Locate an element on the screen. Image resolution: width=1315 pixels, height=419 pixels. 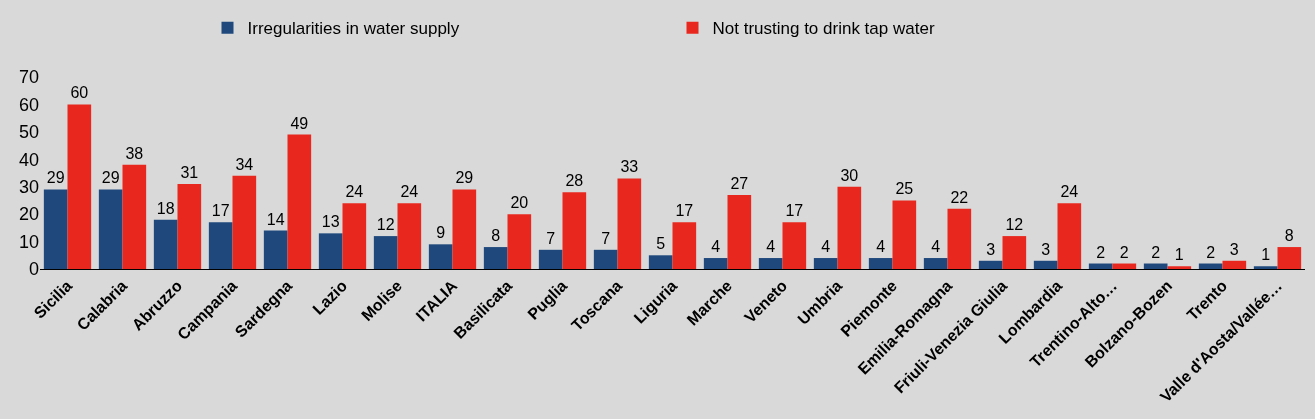
data-label: 20 is located at coordinates (519, 203).